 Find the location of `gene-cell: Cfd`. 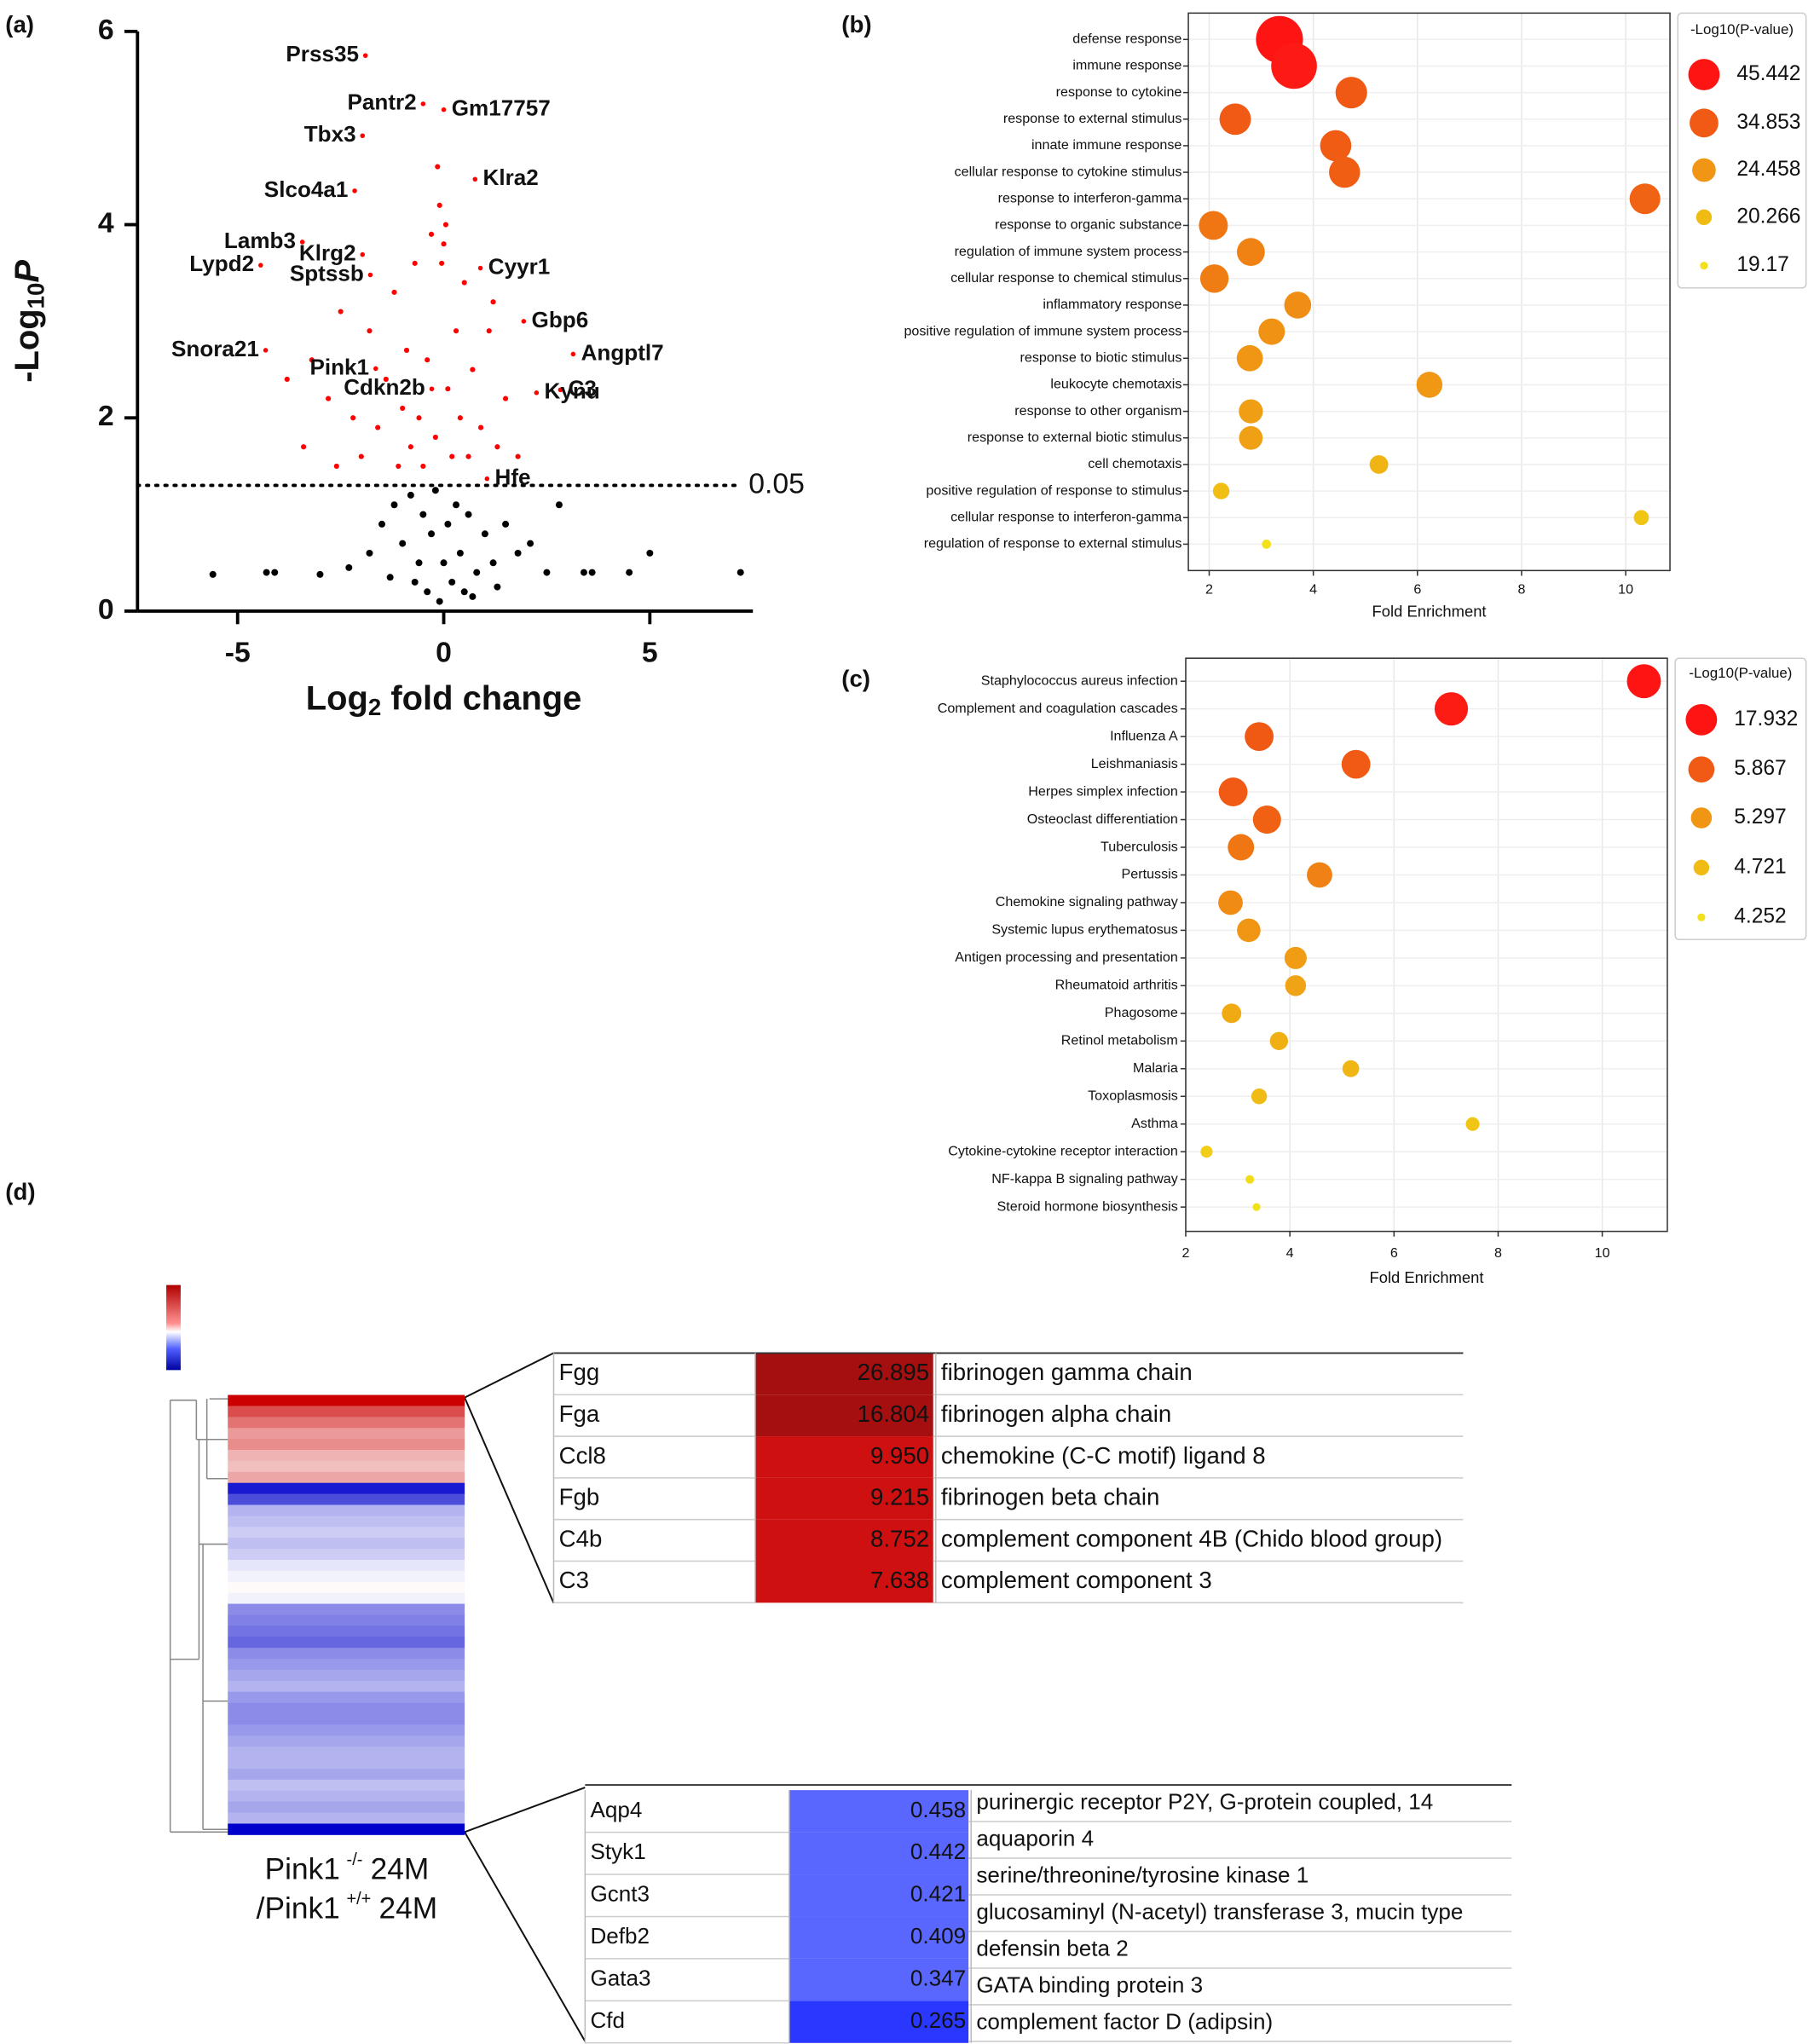

gene-cell: Cfd is located at coordinates (607, 2020).